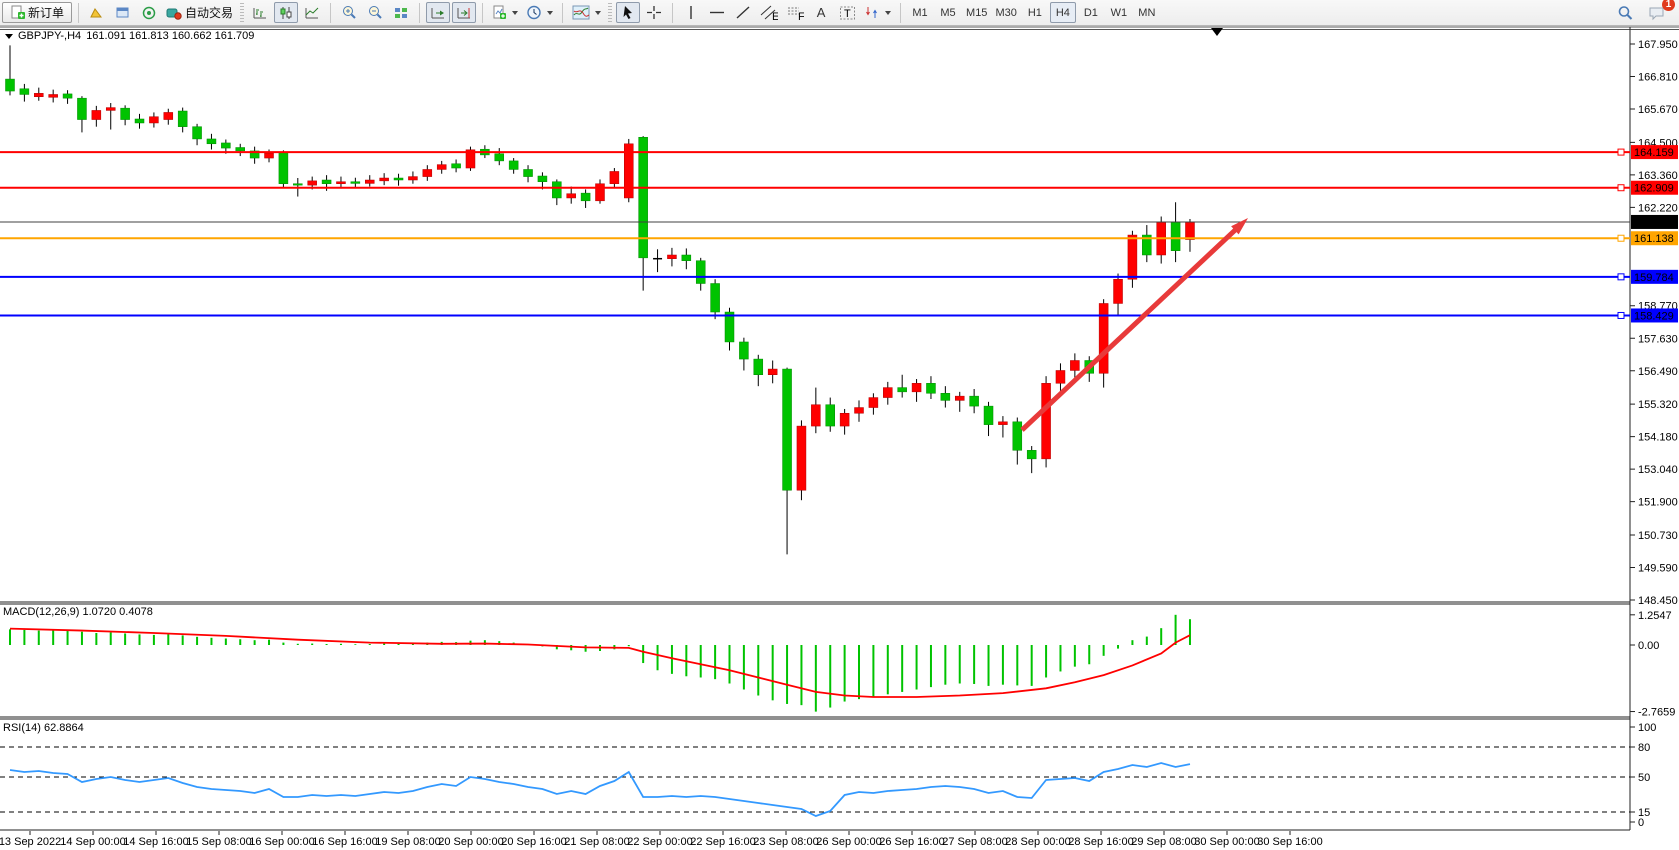 This screenshot has height=850, width=1679. I want to click on time-tick-label: 14 Sep 00:00, so click(92, 842).